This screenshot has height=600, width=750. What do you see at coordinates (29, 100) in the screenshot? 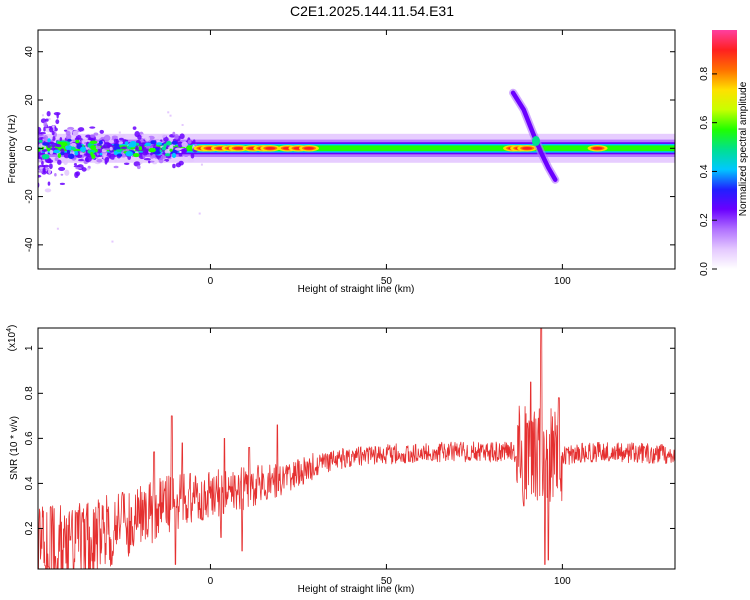
I see `spectrogram-y-tick-label: 20` at bounding box center [29, 100].